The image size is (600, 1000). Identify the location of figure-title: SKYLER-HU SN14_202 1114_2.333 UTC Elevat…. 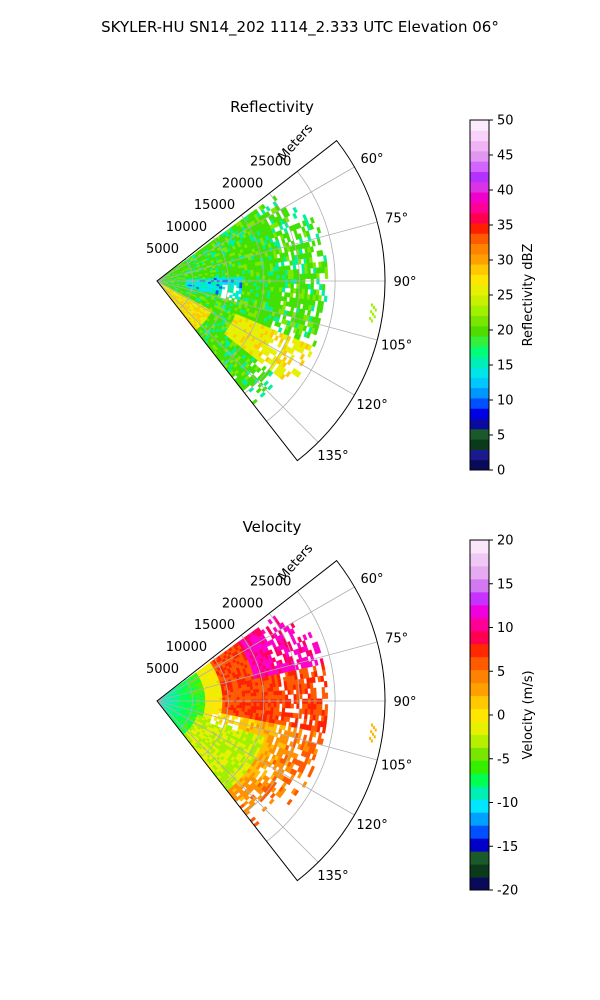
(300, 27).